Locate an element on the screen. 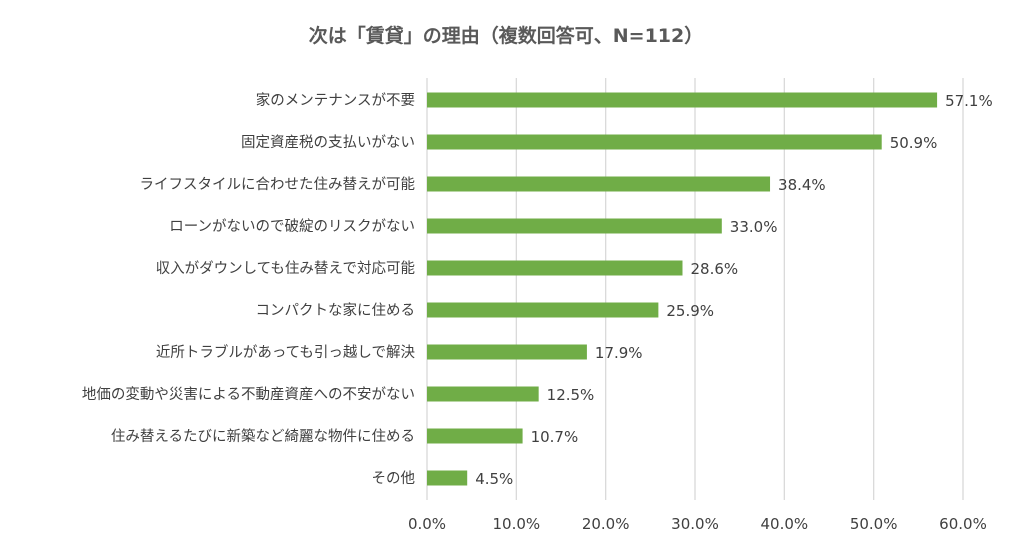 The image size is (1012, 547). value-label: 28.6% is located at coordinates (714, 269).